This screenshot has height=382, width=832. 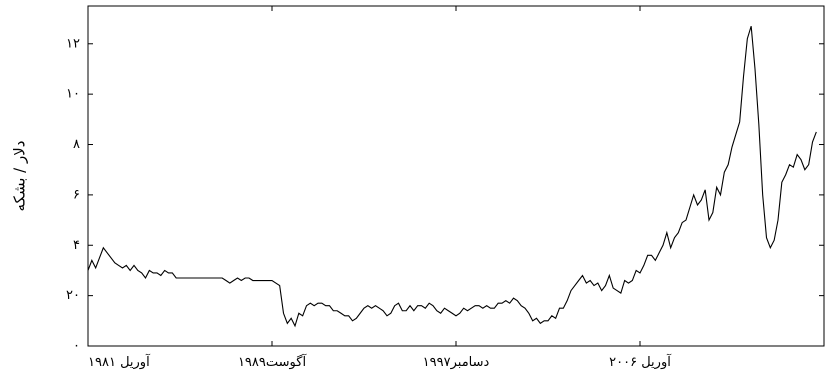 What do you see at coordinates (273, 361) in the screenshot?
I see `x-tick-label: آگوست۱۹۸۹` at bounding box center [273, 361].